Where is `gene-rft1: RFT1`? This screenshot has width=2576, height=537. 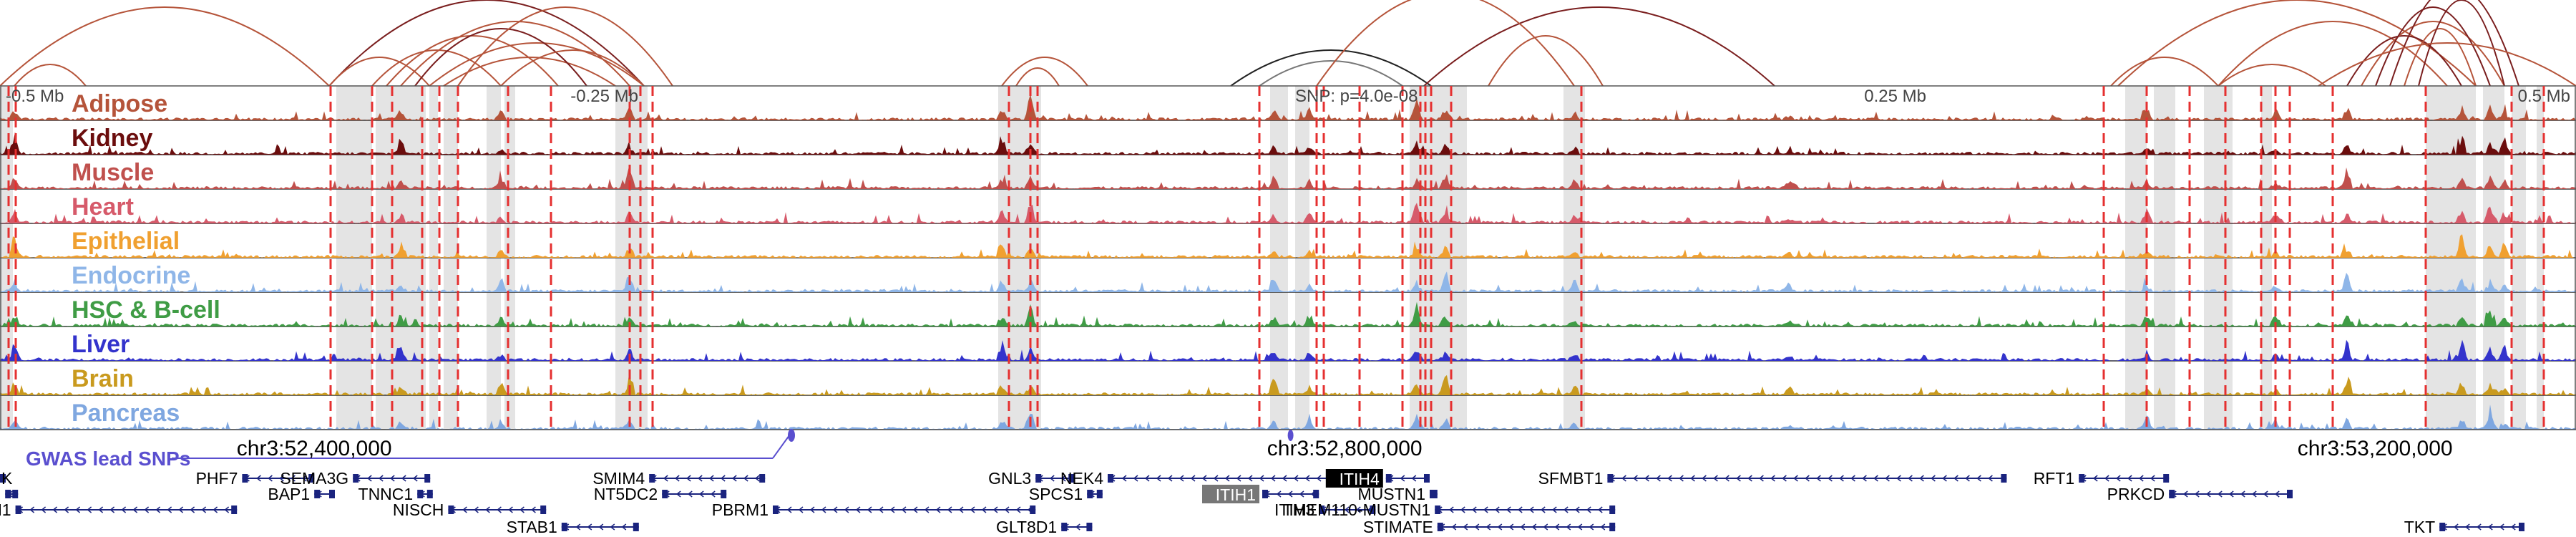
gene-rft1: RFT1 is located at coordinates (2102, 478).